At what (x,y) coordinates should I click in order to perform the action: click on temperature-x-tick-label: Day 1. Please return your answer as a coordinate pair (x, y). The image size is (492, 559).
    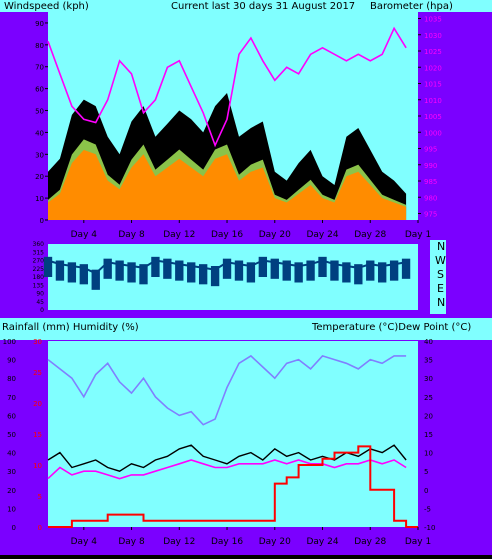
    Looking at the image, I should click on (418, 542).